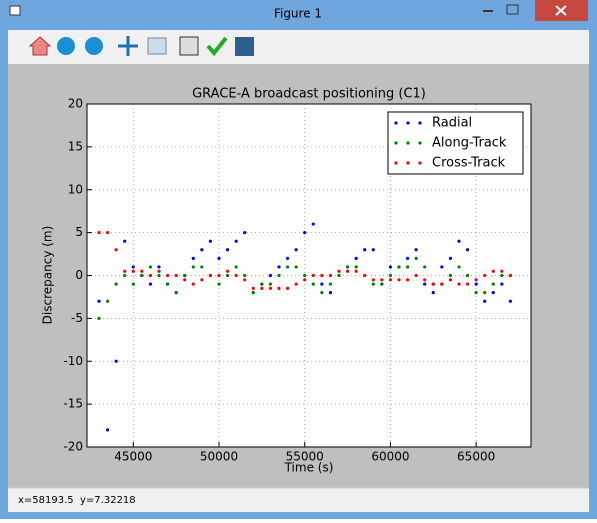  Describe the element at coordinates (305, 457) in the screenshot. I see `x-tick-label: 55000` at that location.